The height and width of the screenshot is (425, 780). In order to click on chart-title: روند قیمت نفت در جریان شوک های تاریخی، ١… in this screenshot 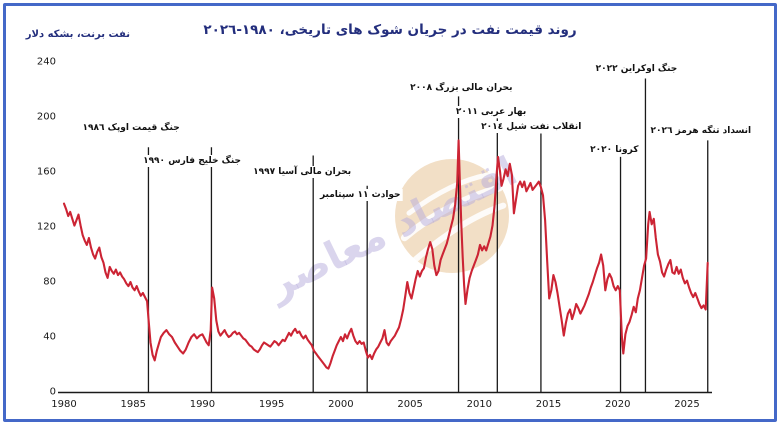, I will do `click(390, 30)`.